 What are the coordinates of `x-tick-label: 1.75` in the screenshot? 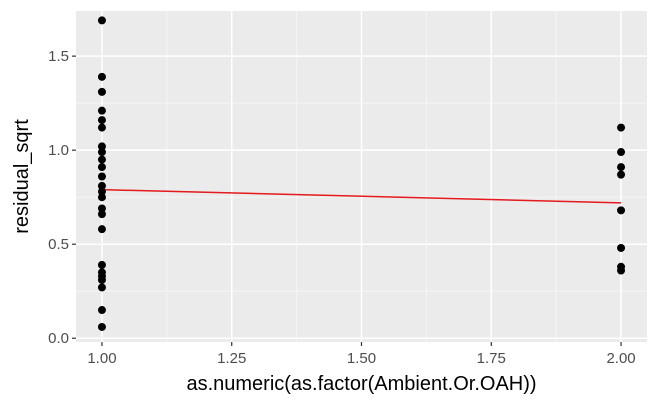 It's located at (491, 358).